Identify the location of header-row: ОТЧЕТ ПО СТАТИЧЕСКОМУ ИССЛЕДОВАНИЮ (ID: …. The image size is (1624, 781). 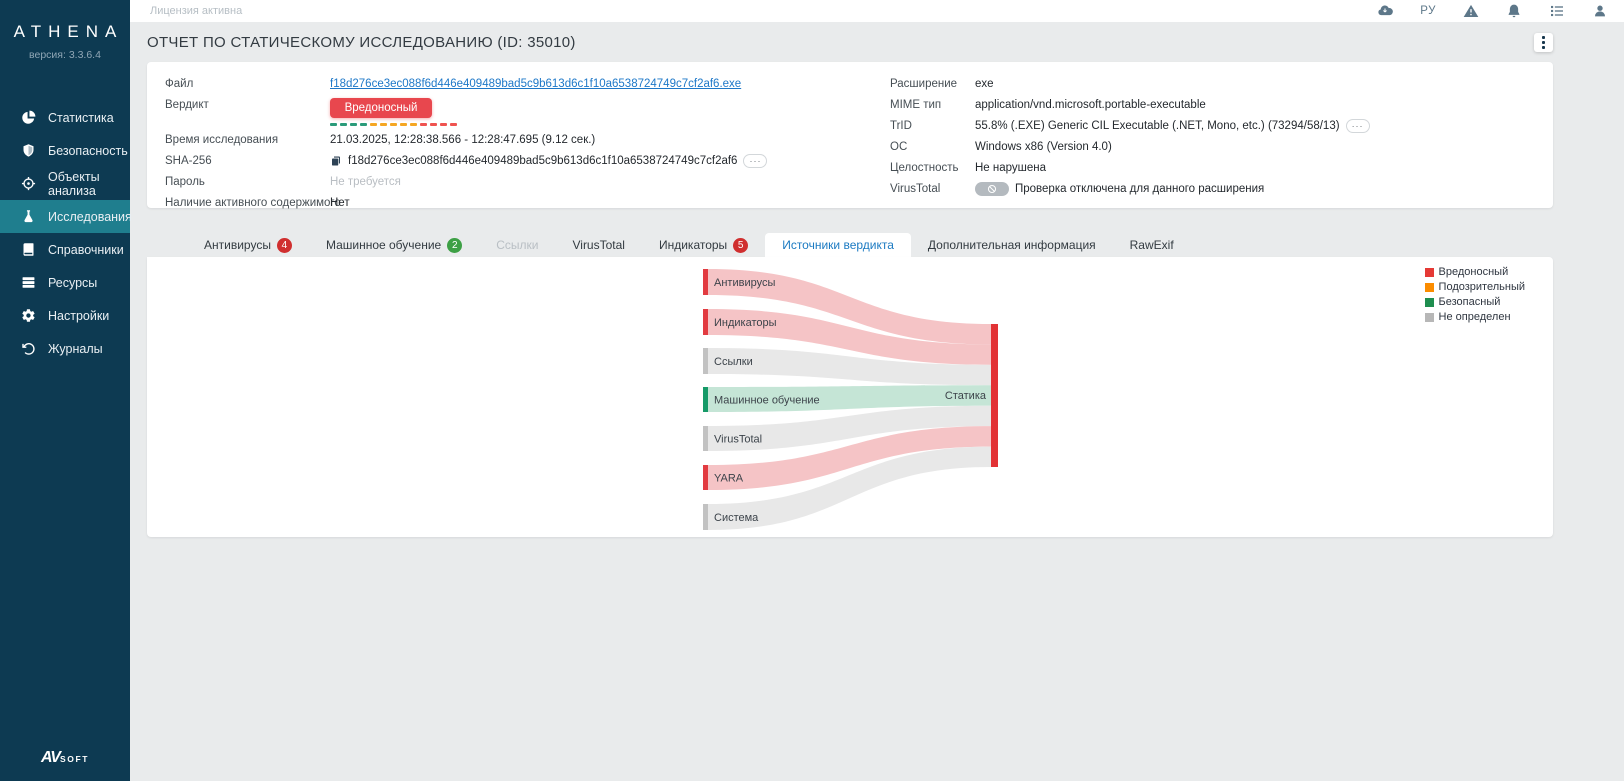
(850, 42).